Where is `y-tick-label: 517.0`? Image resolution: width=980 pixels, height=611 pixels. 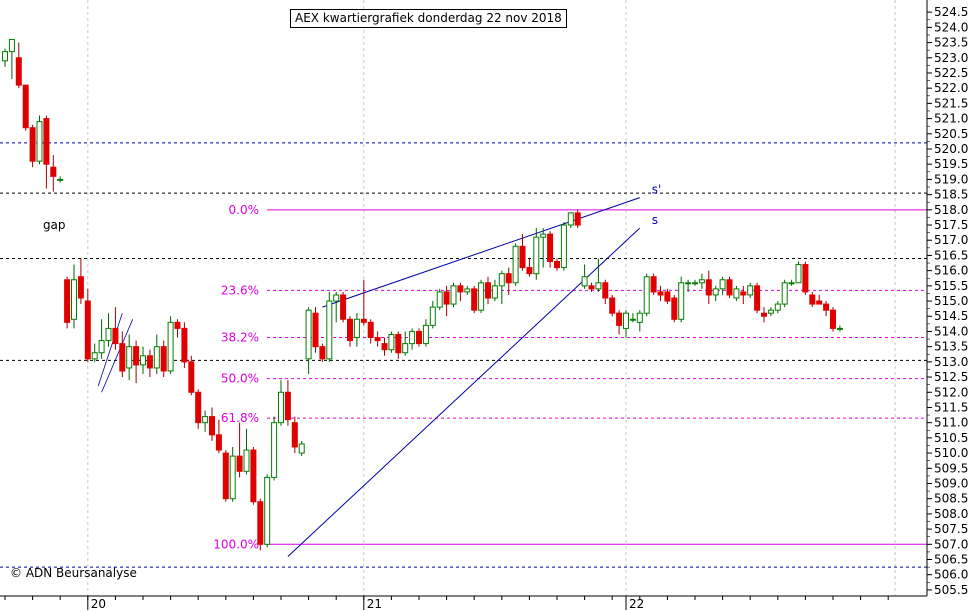 y-tick-label: 517.0 is located at coordinates (951, 240).